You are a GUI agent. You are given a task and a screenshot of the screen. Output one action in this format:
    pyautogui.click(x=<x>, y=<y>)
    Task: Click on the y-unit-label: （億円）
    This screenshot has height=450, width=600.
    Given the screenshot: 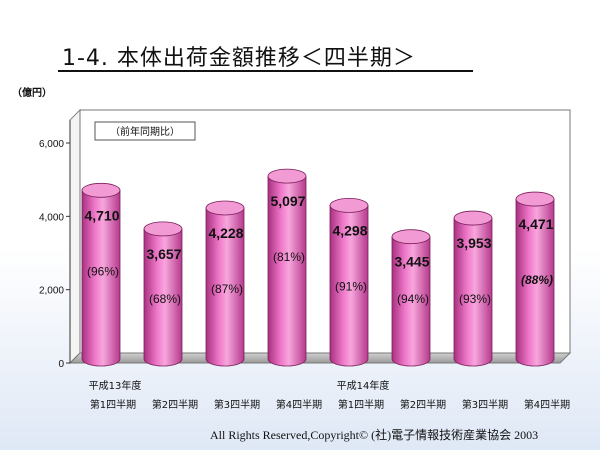 What is the action you would take?
    pyautogui.click(x=32, y=92)
    